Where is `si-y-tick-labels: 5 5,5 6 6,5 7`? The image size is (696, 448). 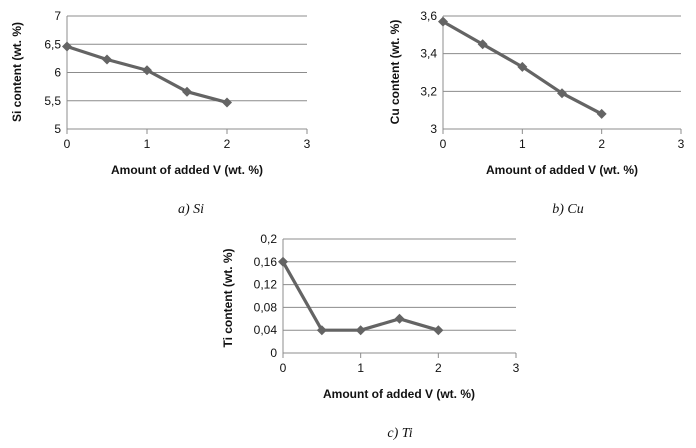 si-y-tick-labels: 5 5,5 6 6,5 7 is located at coordinates (52, 72).